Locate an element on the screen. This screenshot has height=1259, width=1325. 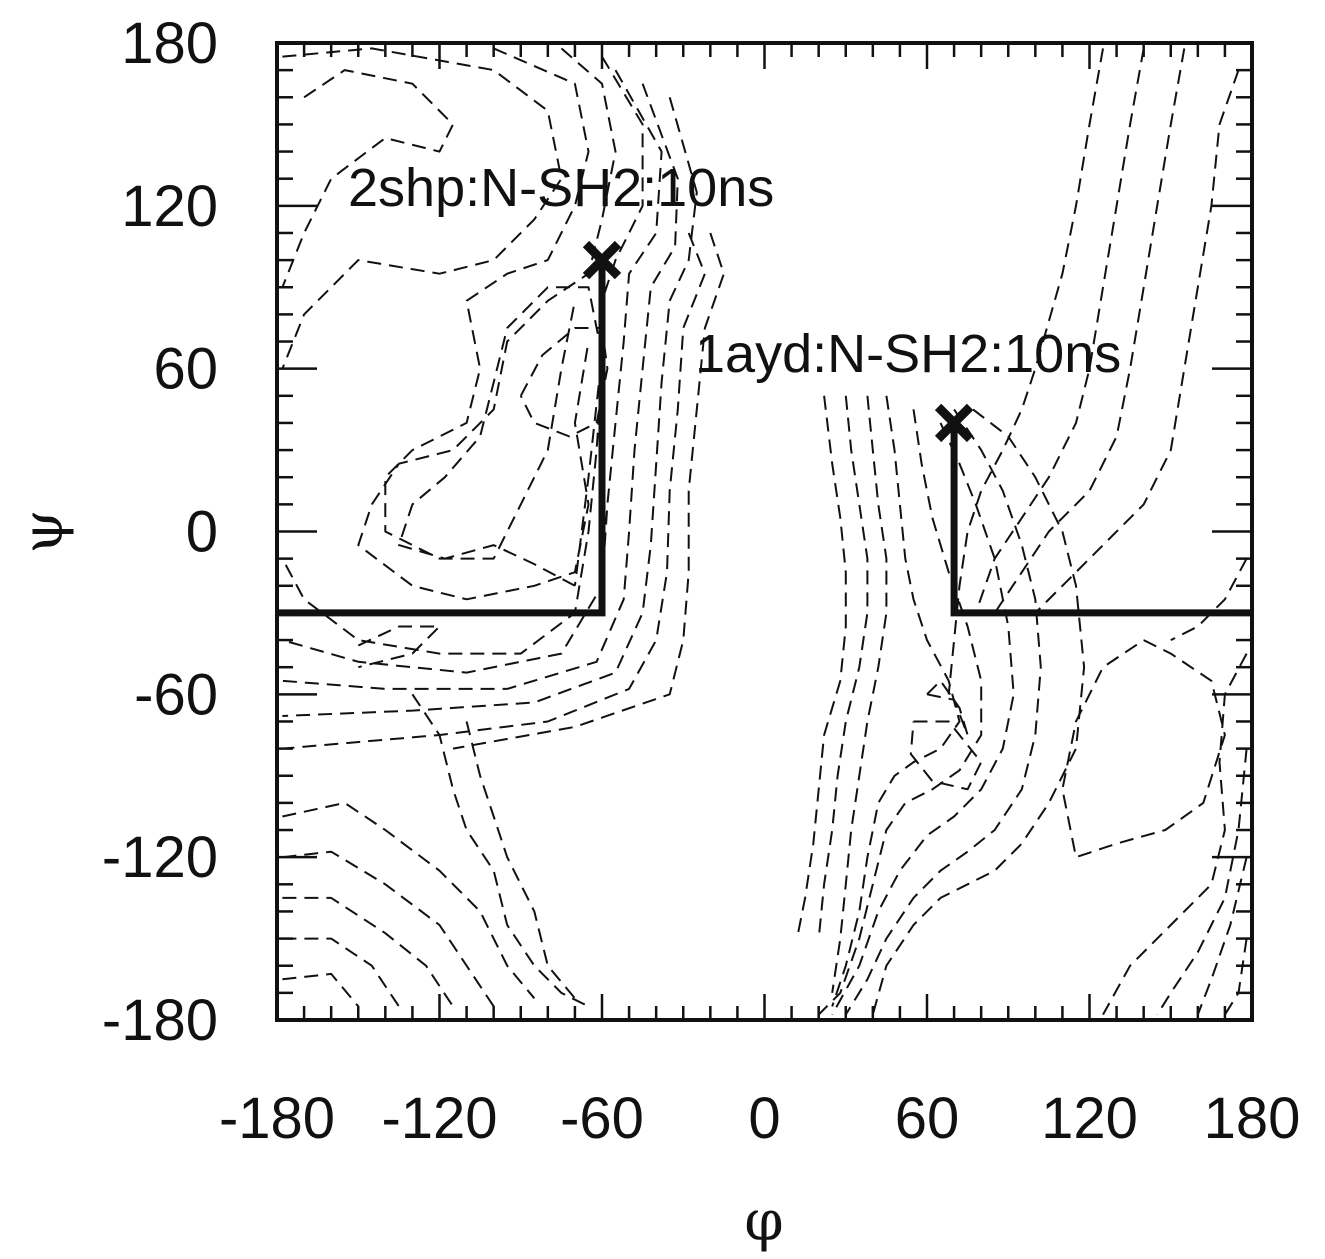
x-tick-label: 120 is located at coordinates (1089, 1118).